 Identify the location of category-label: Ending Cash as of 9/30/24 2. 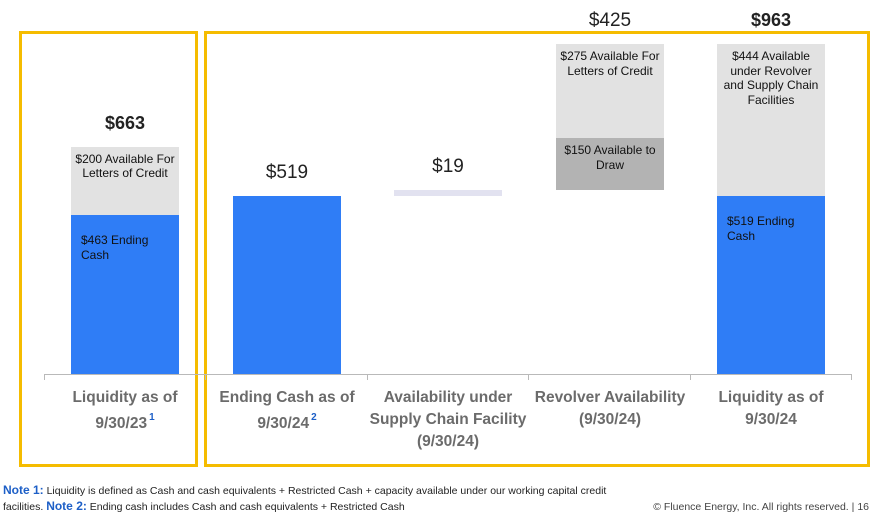
(287, 411).